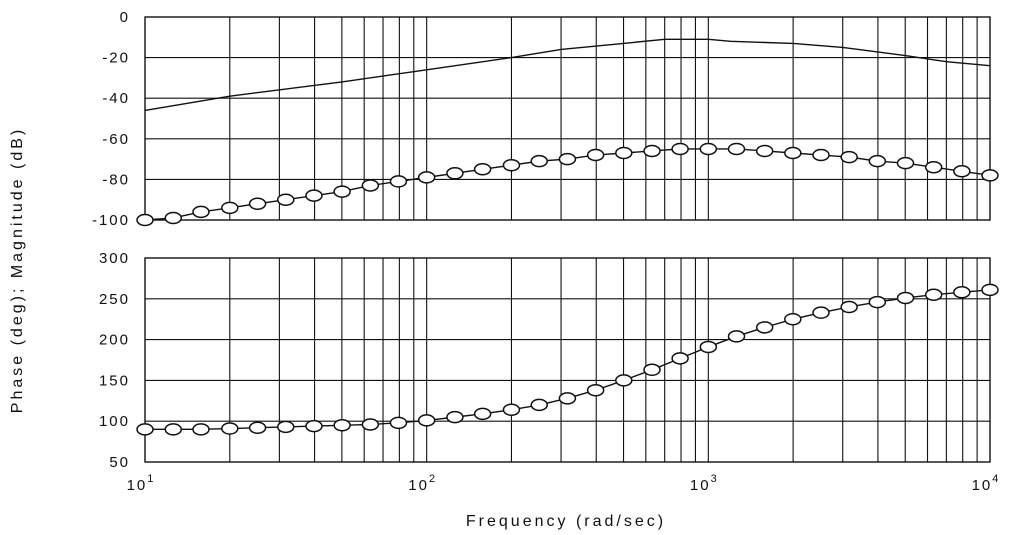 This screenshot has height=535, width=1011. Describe the element at coordinates (17, 270) in the screenshot. I see `y-axis-title: Phase (deg); Magnitude (dB)` at that location.